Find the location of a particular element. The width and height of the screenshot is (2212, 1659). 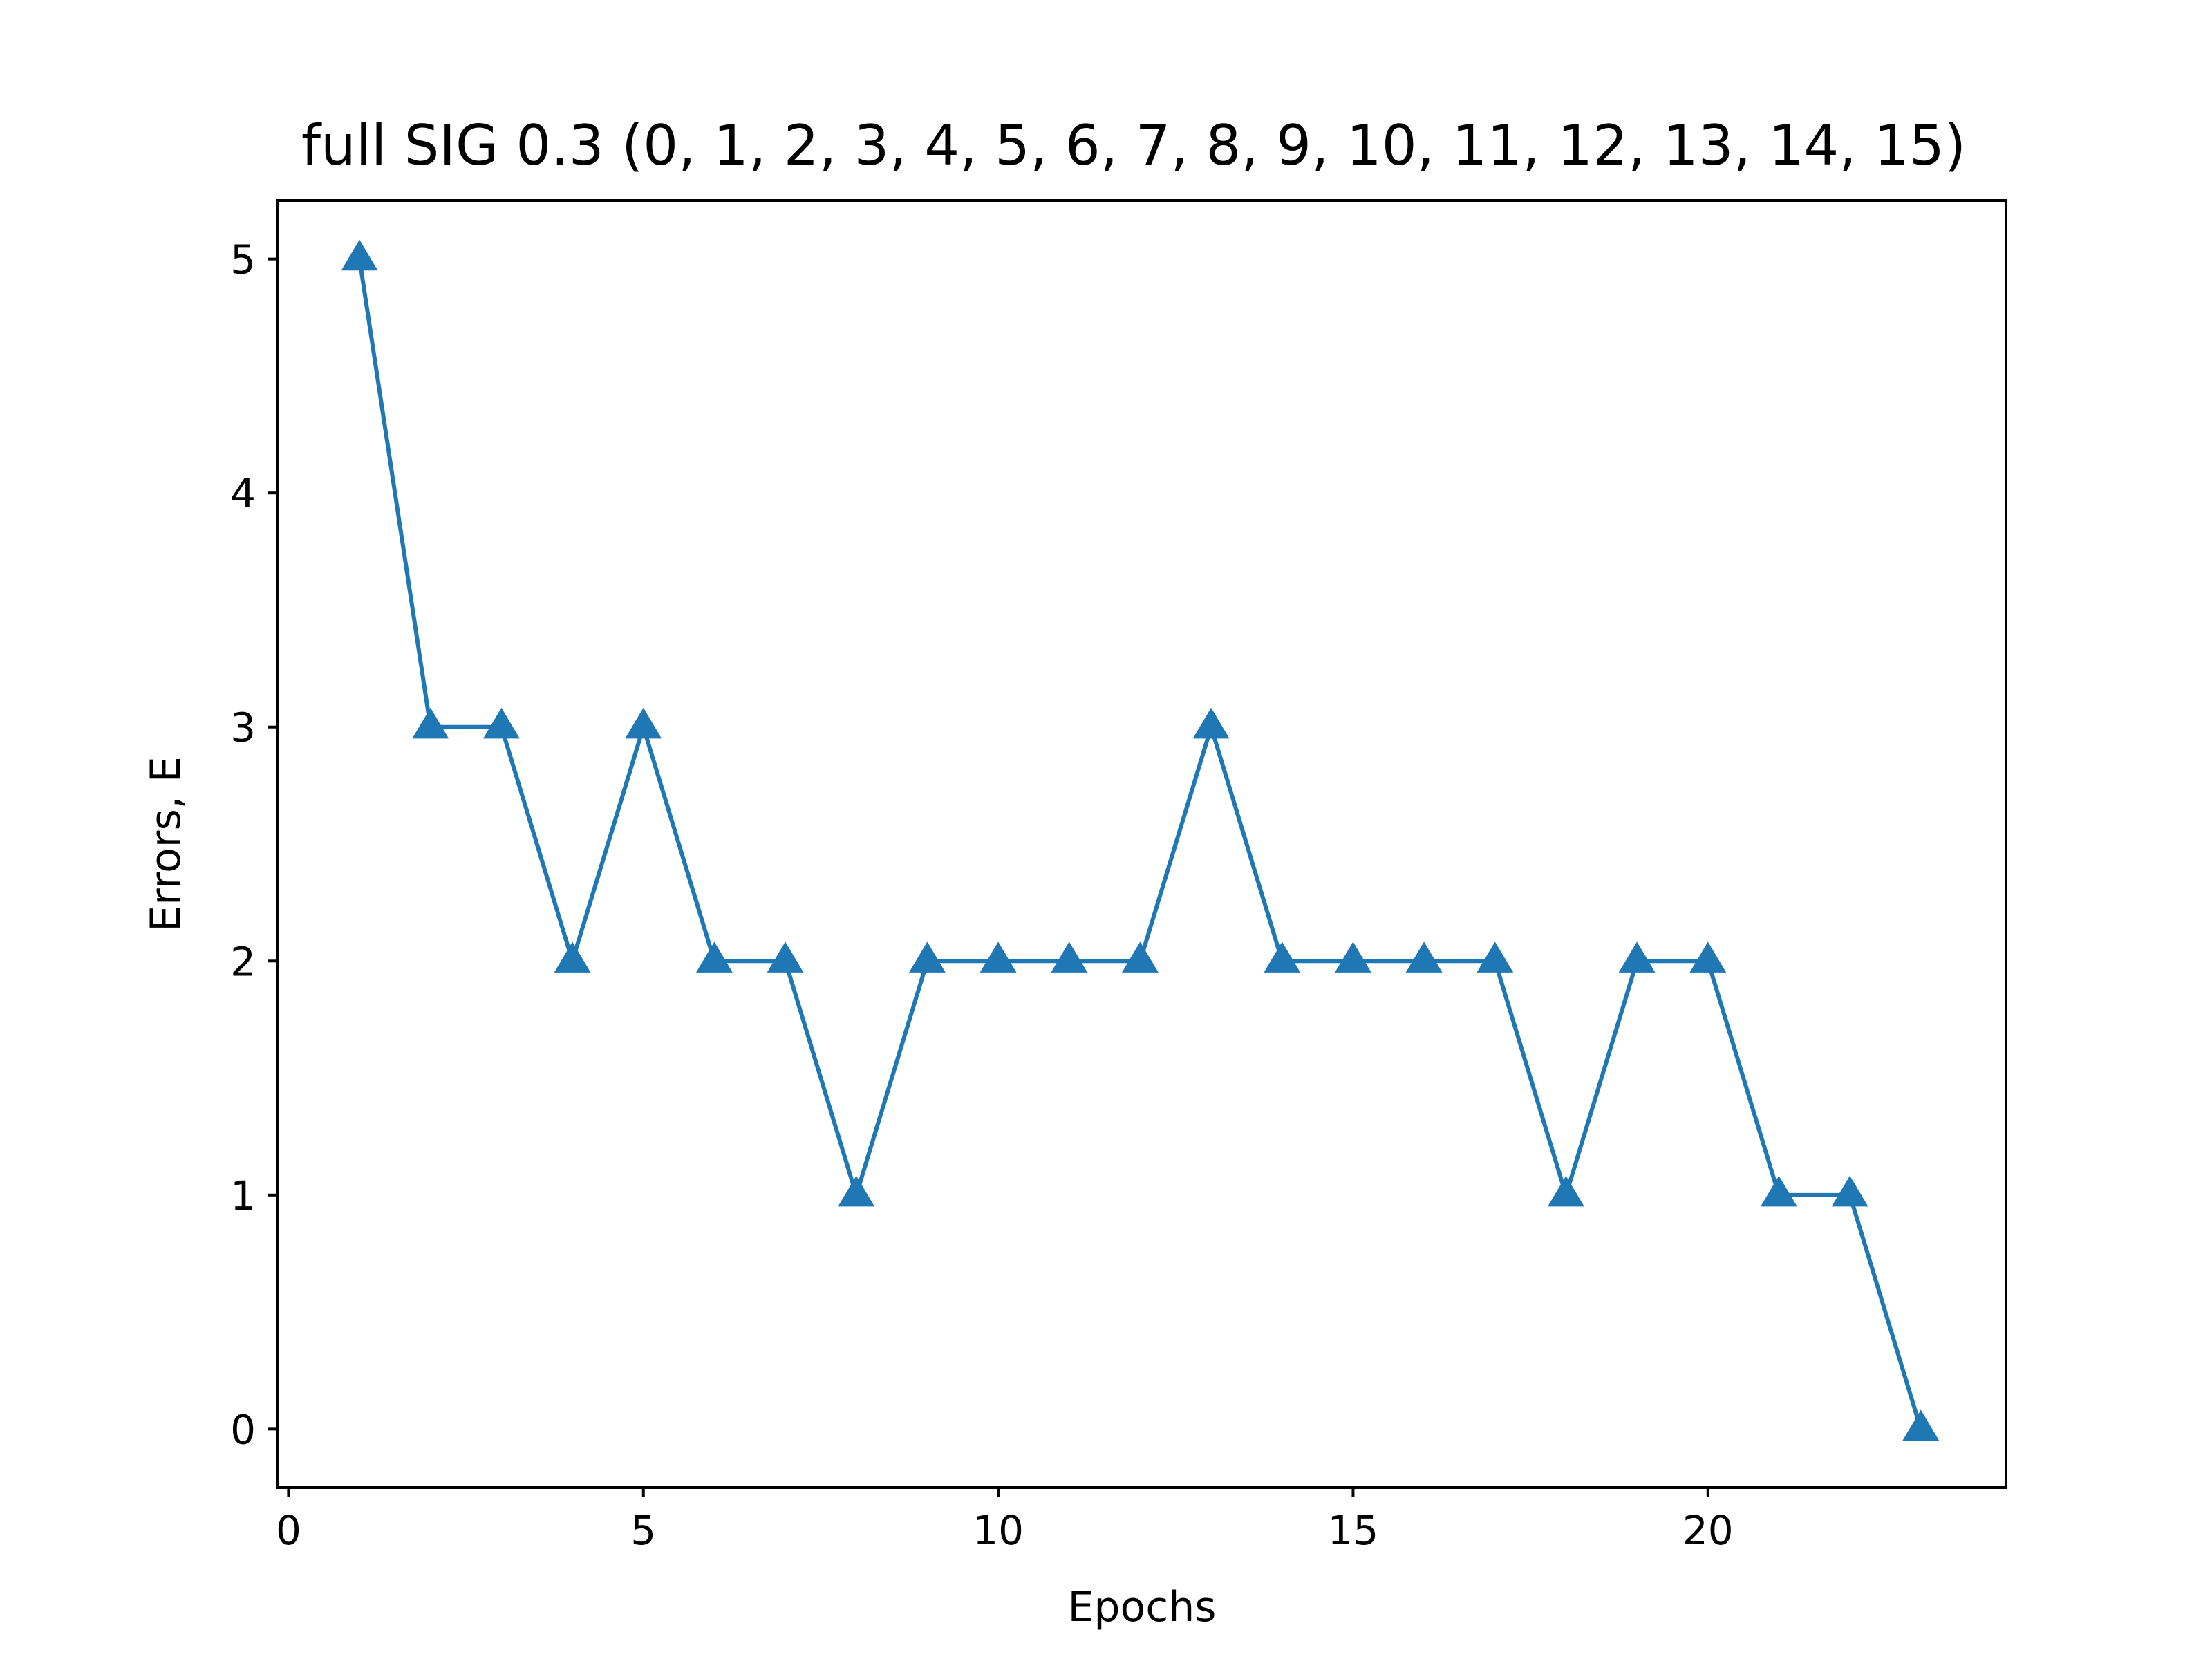

x-tick-label-4: 20 is located at coordinates (1708, 1530).